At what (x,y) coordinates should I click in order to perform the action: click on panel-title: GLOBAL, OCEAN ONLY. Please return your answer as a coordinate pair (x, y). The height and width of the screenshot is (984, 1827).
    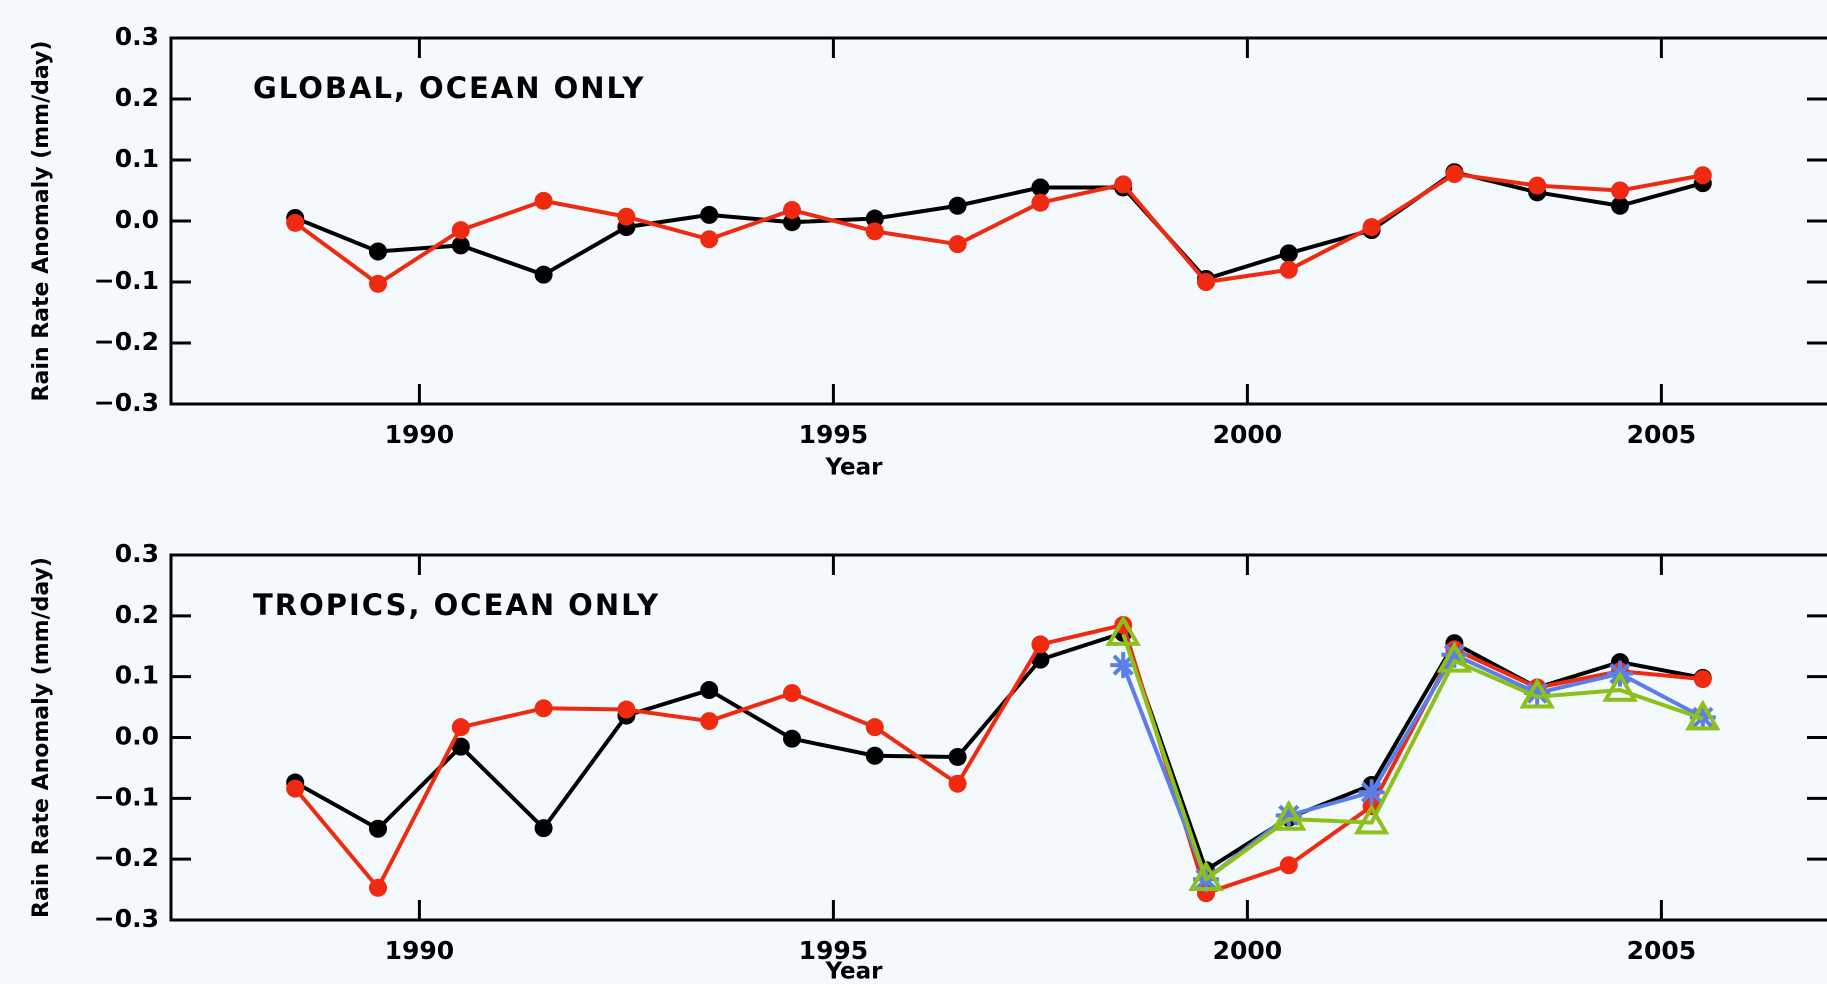
    Looking at the image, I should click on (449, 88).